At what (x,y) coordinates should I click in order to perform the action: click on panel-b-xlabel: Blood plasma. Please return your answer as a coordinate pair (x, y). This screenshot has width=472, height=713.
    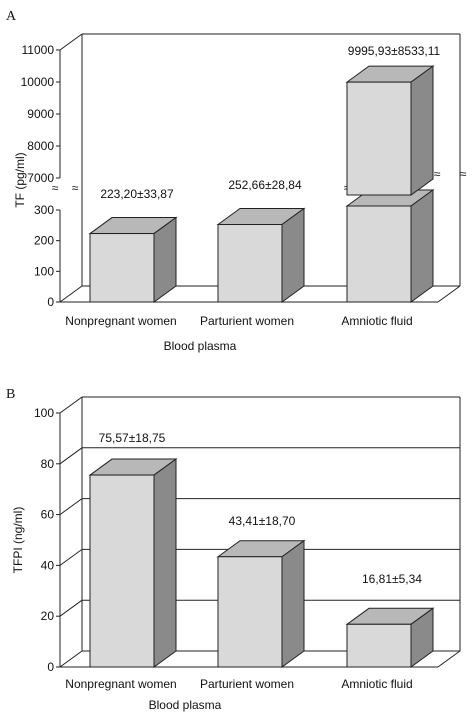
    Looking at the image, I should click on (185, 705).